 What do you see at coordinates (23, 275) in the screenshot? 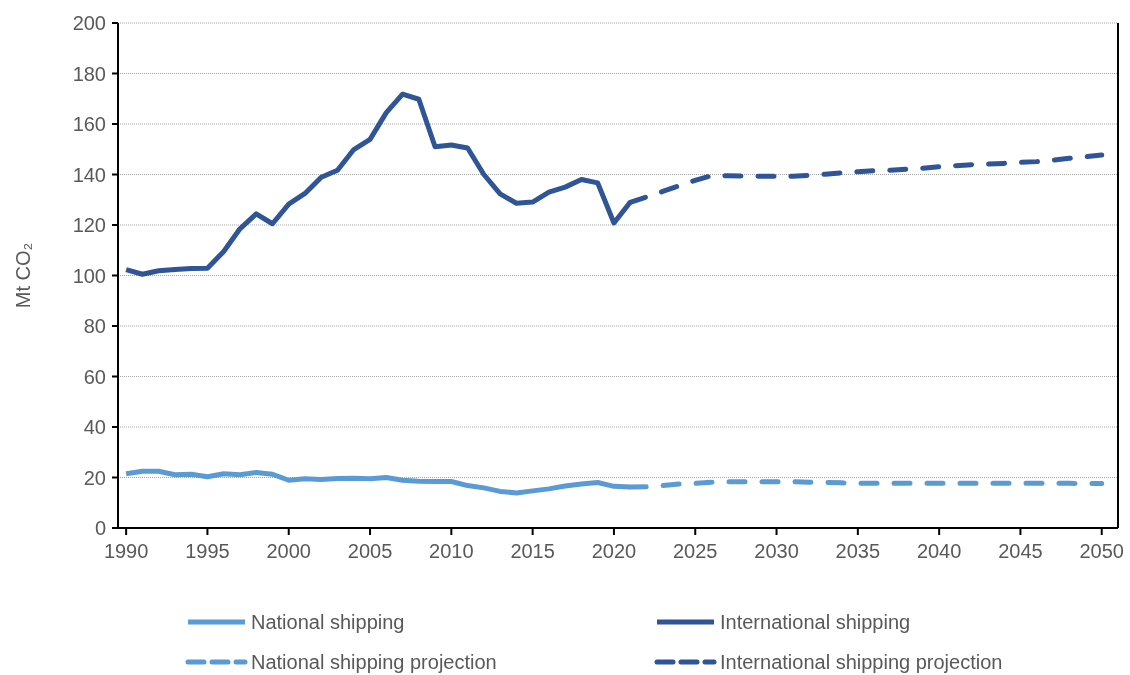
I see `y-axis-title: Mt CO₂` at bounding box center [23, 275].